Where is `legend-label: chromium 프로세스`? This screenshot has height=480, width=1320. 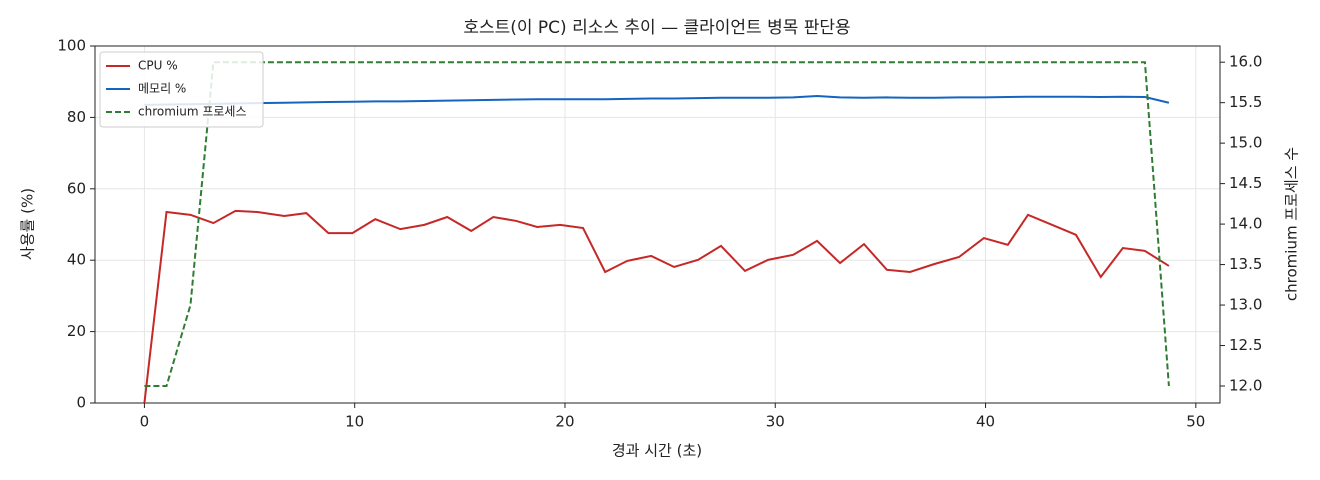 legend-label: chromium 프로세스 is located at coordinates (192, 112).